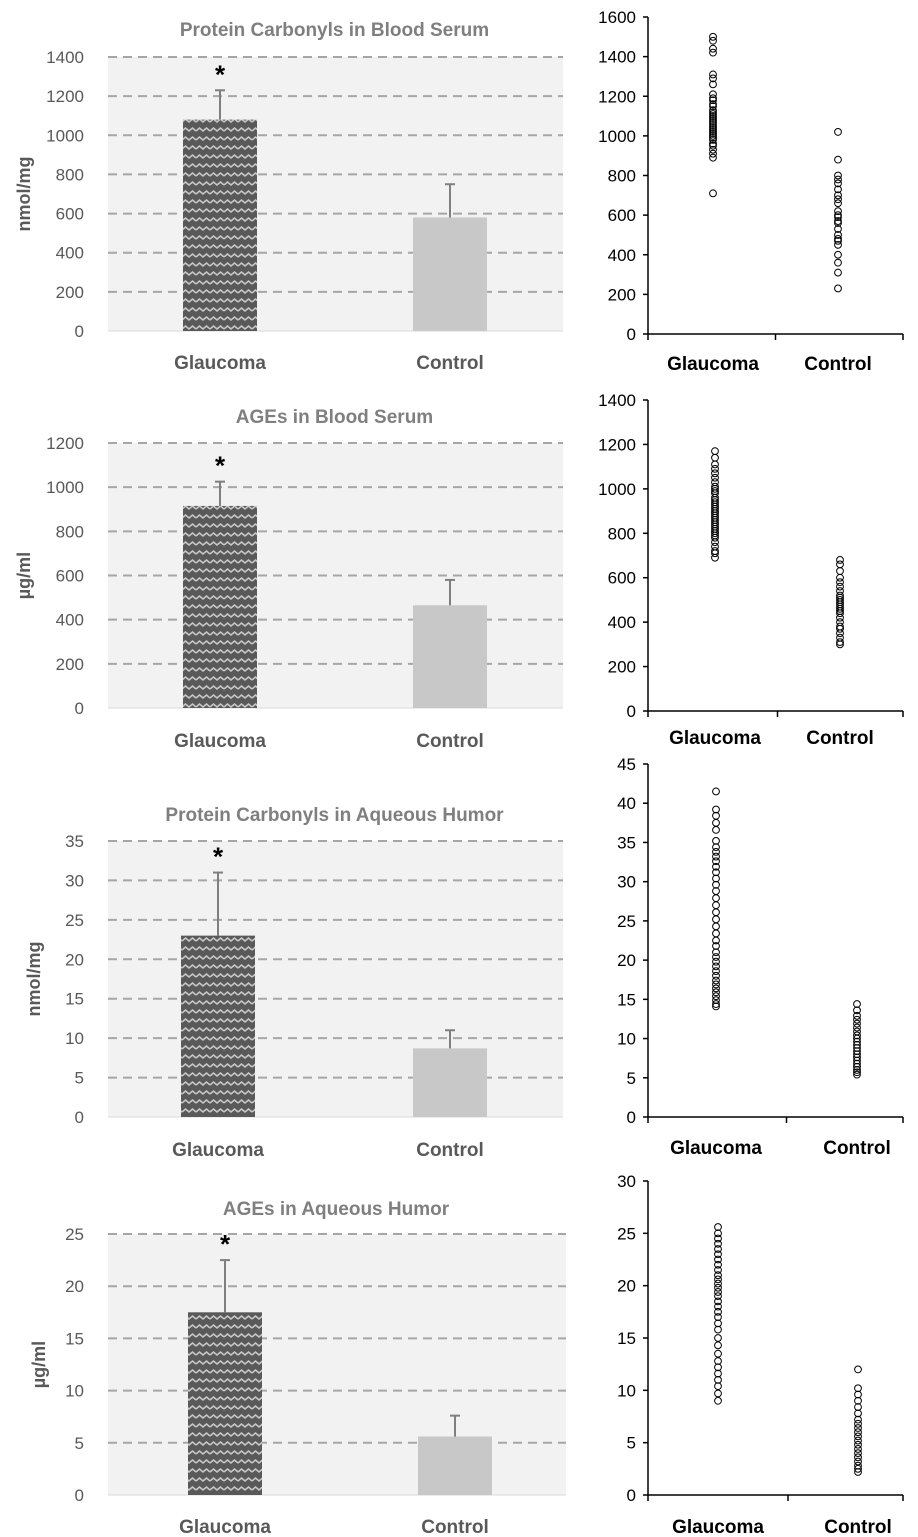 The image size is (918, 1537). What do you see at coordinates (626, 1286) in the screenshot?
I see `y-tick-label: 20` at bounding box center [626, 1286].